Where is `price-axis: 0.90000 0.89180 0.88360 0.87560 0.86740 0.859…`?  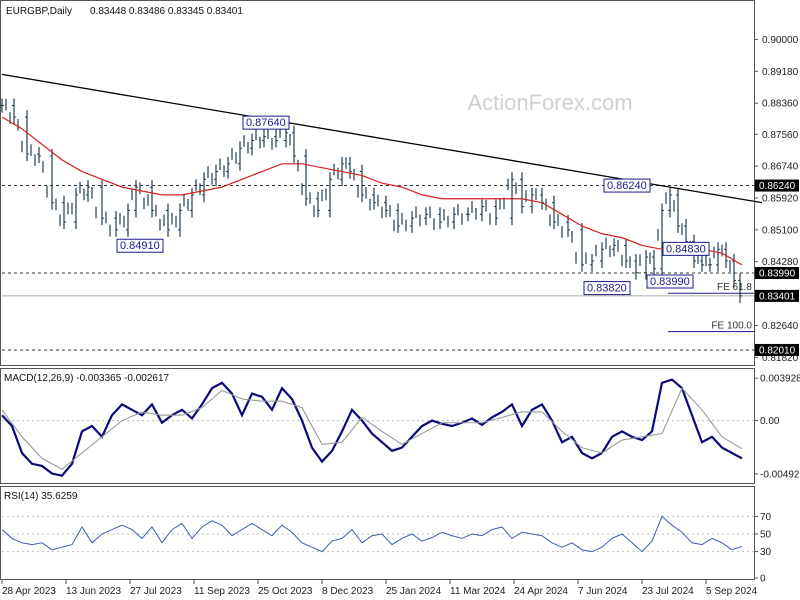
price-axis: 0.90000 0.89180 0.88360 0.87560 0.86740 0.859… is located at coordinates (776, 199).